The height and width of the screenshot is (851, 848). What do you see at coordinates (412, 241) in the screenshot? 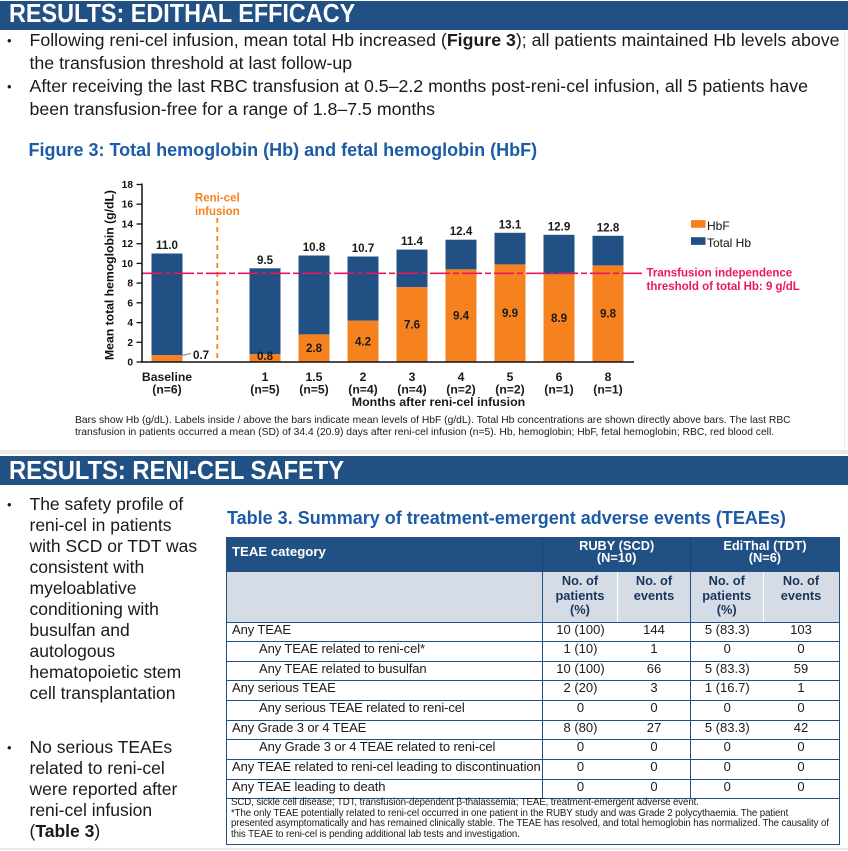
I see `svg-text: 11.4` at bounding box center [412, 241].